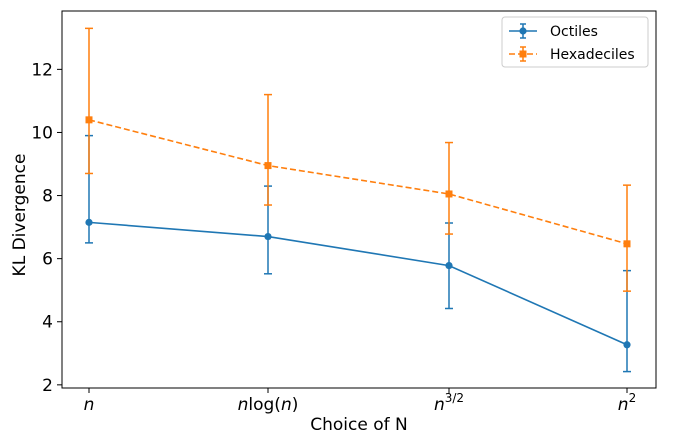 This screenshot has width=675, height=438. Describe the element at coordinates (47, 386) in the screenshot. I see `y-tick-label: 2` at that location.